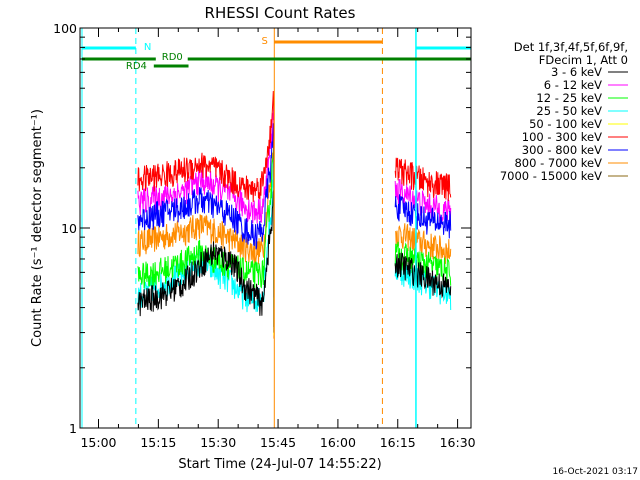 The height and width of the screenshot is (480, 640). I want to click on attenuator-label-s: S, so click(265, 41).